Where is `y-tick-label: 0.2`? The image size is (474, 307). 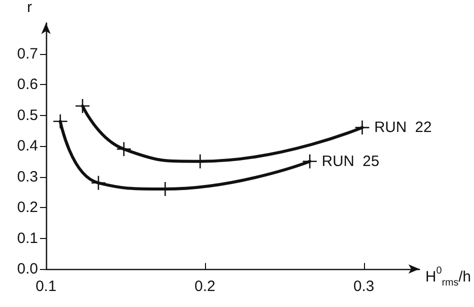 y-tick-label: 0.2 is located at coordinates (27, 207).